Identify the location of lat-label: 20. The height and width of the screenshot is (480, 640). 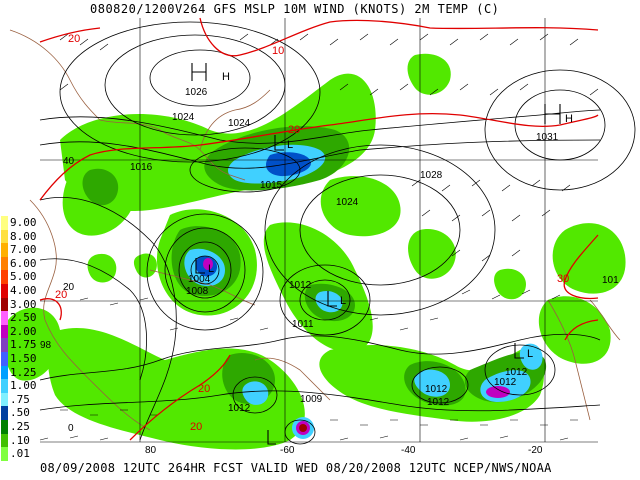
(69, 287).